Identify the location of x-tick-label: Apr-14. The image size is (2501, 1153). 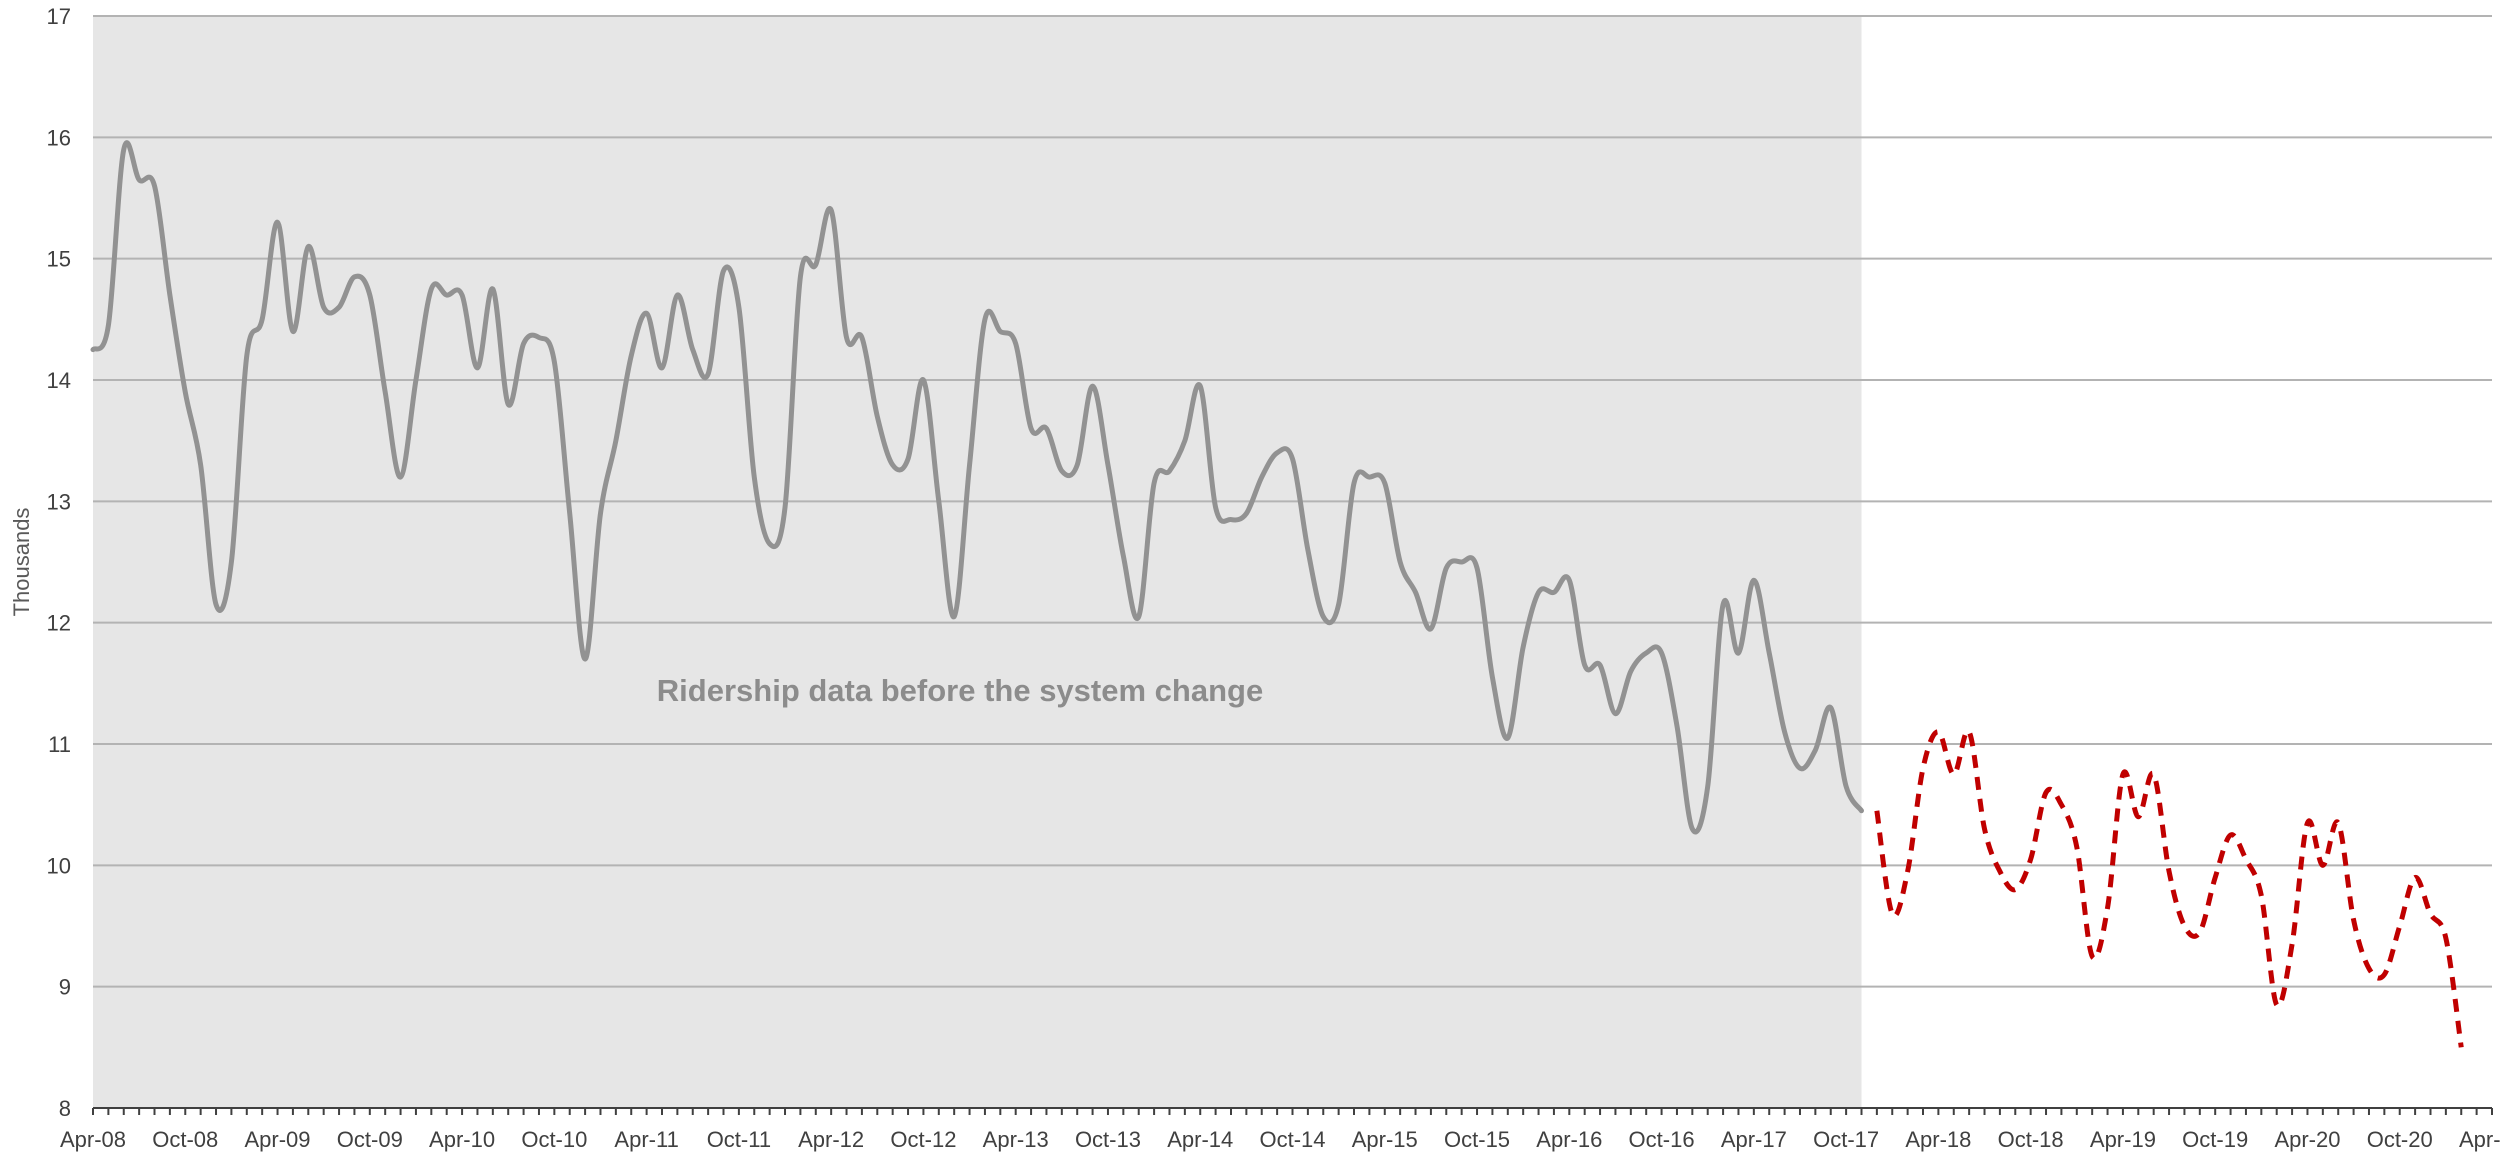
(1200, 1139).